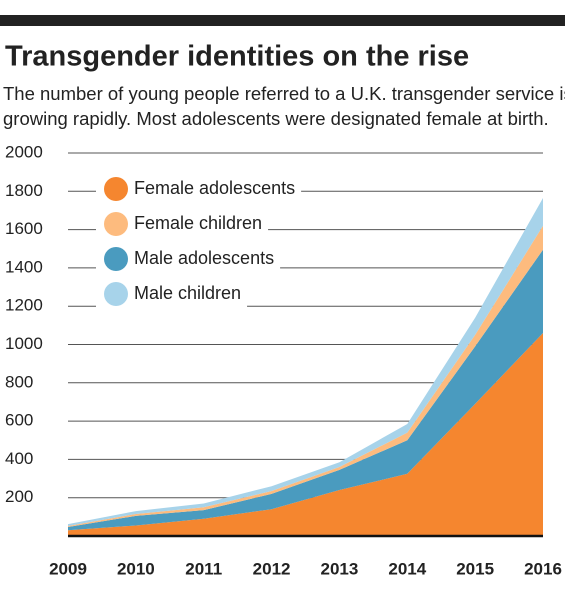 The image size is (565, 600). Describe the element at coordinates (198, 223) in the screenshot. I see `legend-label: Female children` at that location.